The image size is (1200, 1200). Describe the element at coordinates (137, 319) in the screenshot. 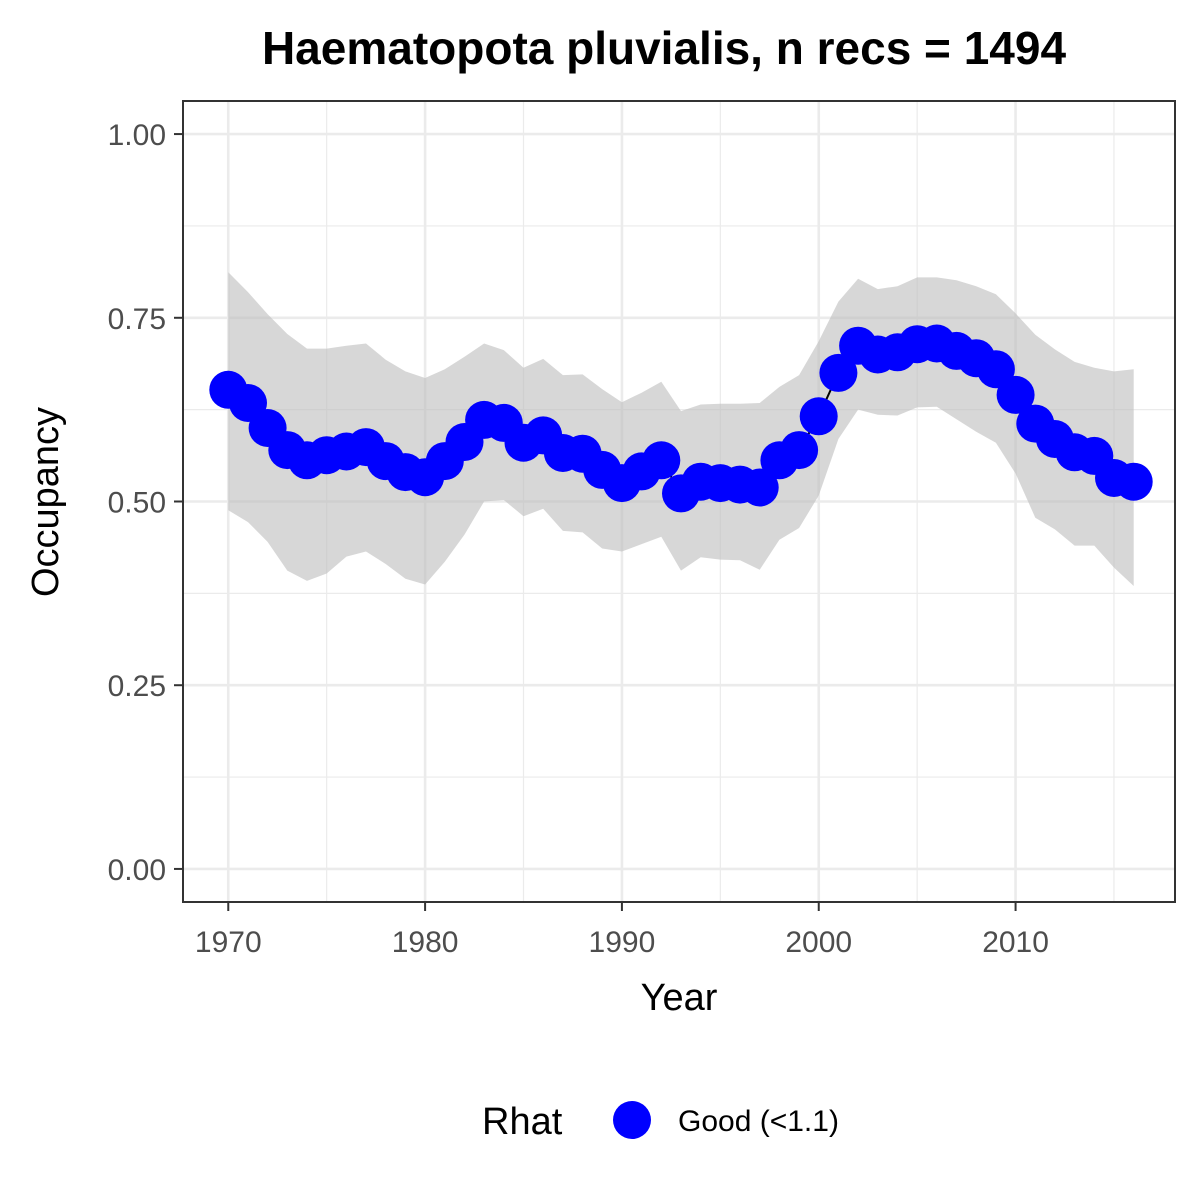

I see `y-tick-label: 0.75` at that location.